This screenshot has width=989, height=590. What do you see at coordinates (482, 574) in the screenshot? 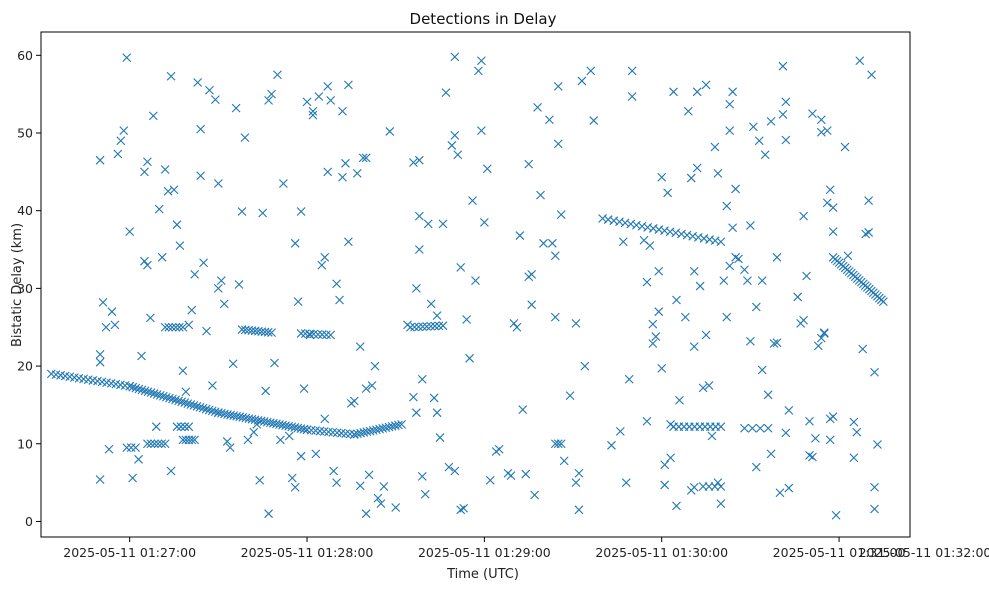
I see `x-axis-label: Time (UTC)` at bounding box center [482, 574].